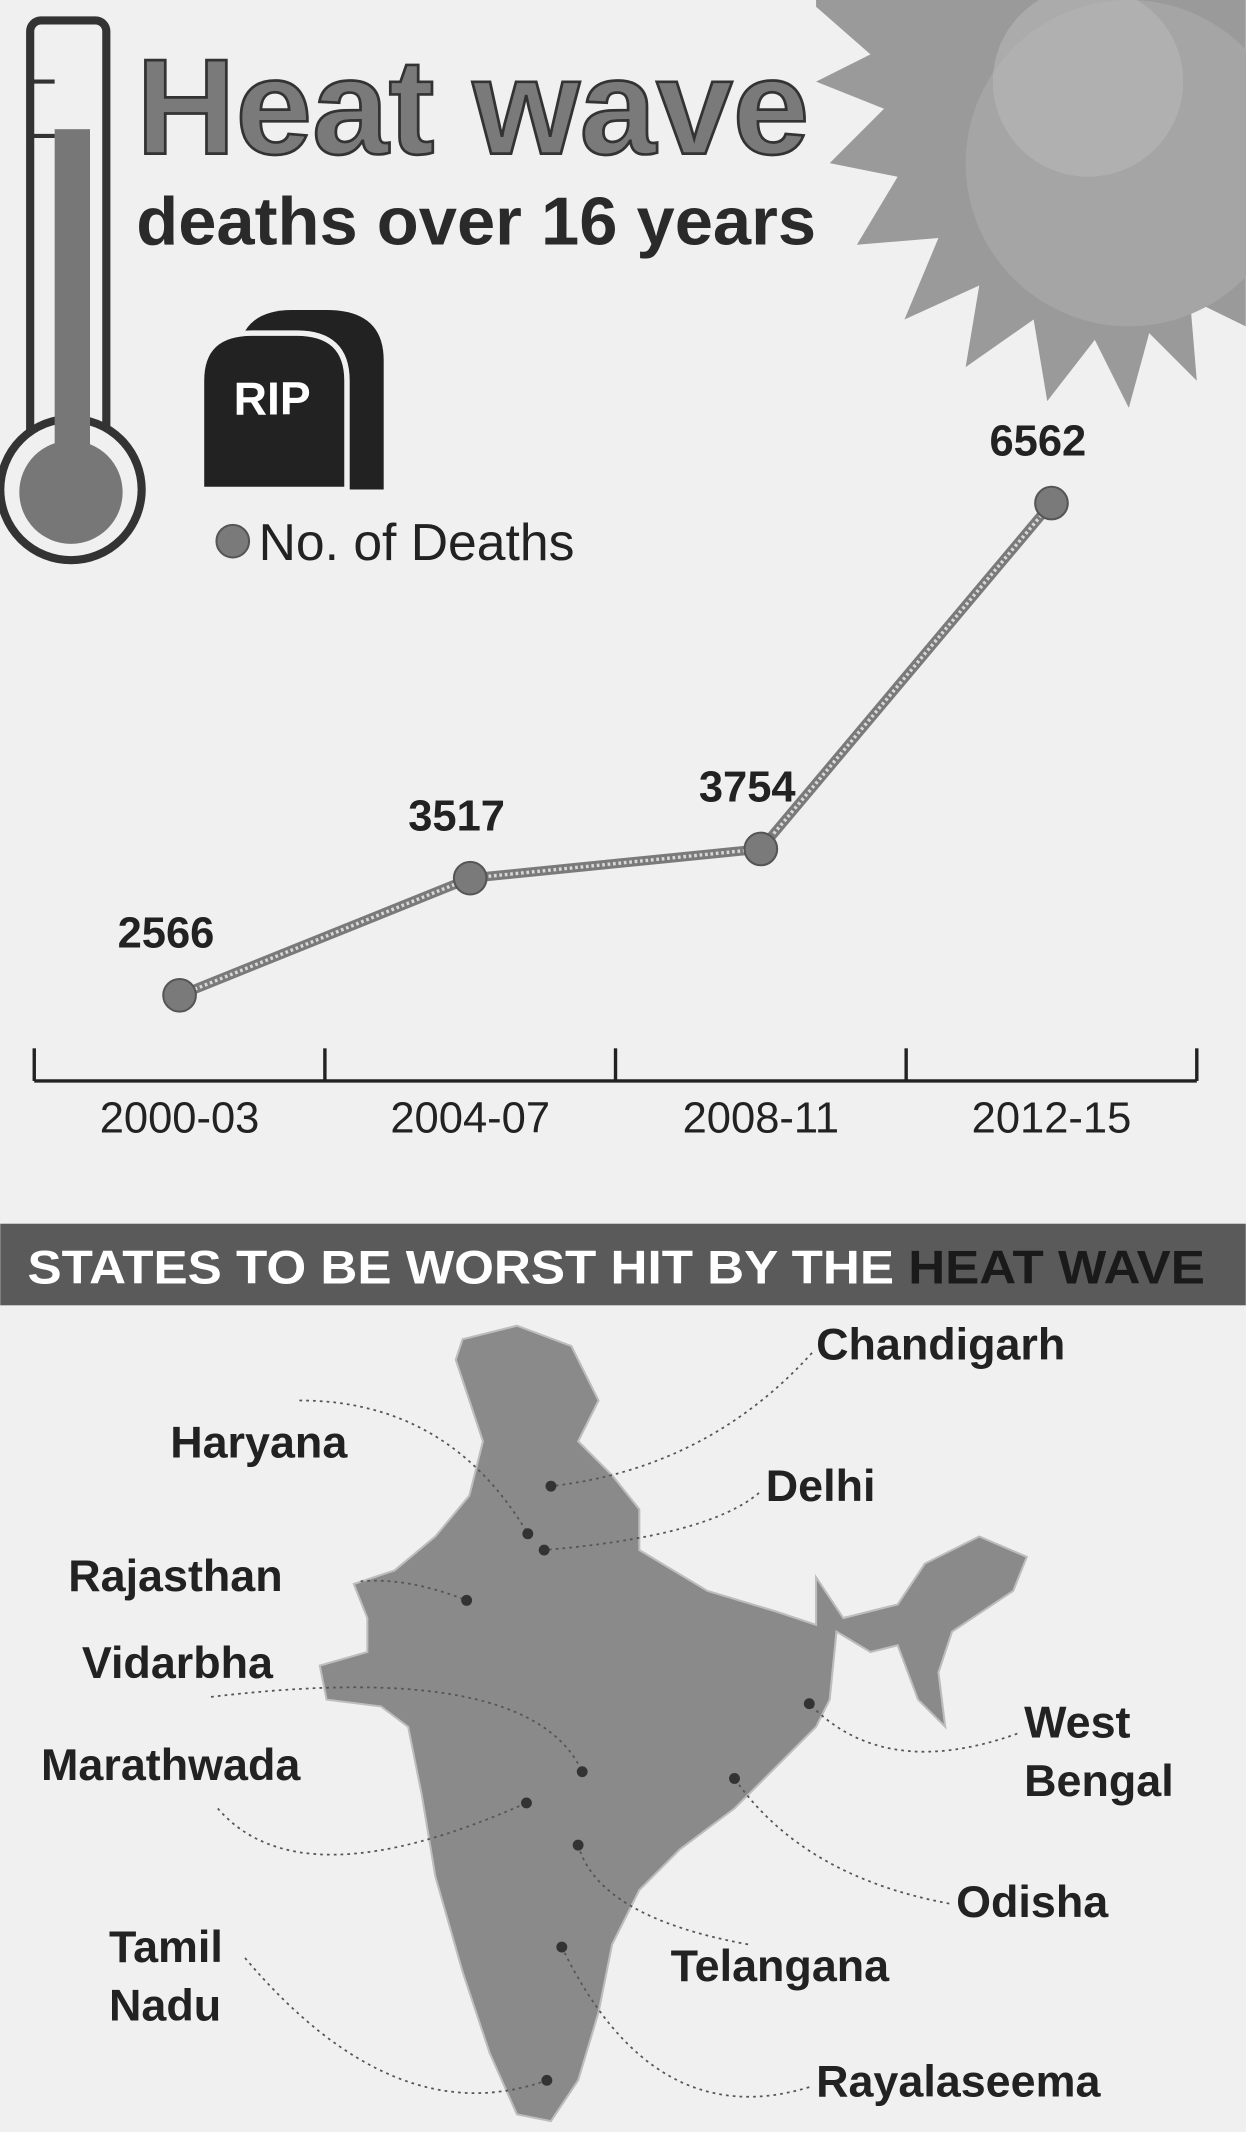  Describe the element at coordinates (1032, 1901) in the screenshot. I see `state-label: Odisha` at that location.